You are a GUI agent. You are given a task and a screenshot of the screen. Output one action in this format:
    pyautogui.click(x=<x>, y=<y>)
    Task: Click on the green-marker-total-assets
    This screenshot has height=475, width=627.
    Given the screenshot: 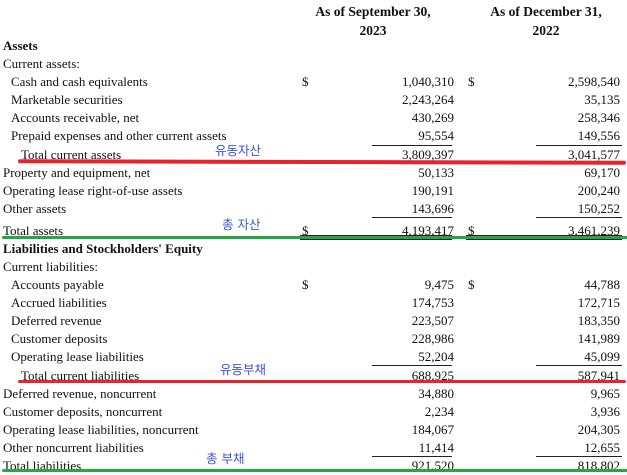 What is the action you would take?
    pyautogui.click(x=314, y=237)
    